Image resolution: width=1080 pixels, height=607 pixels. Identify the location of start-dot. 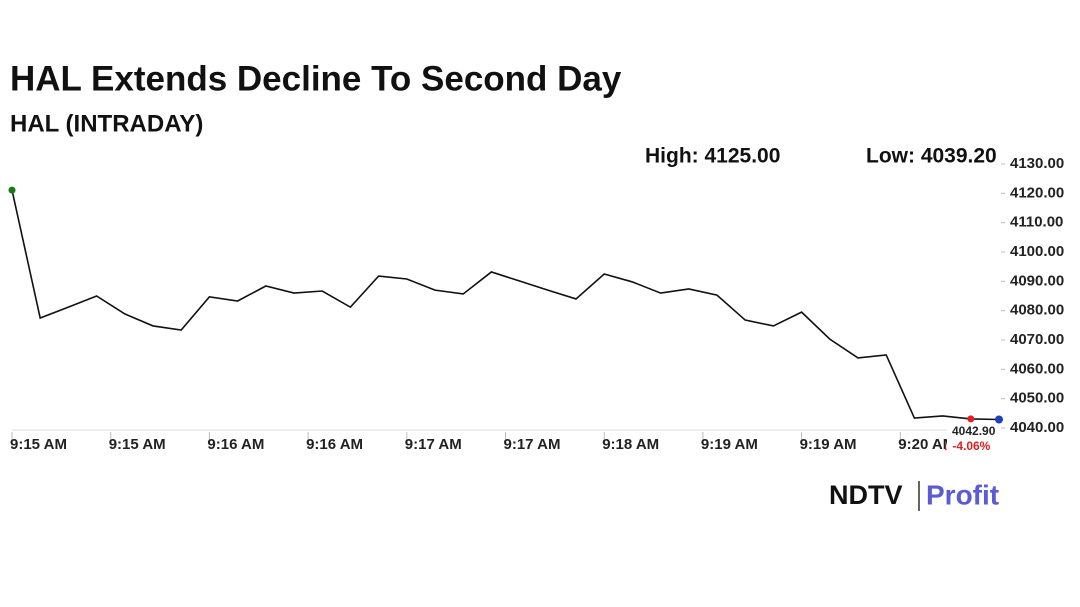
(12, 190).